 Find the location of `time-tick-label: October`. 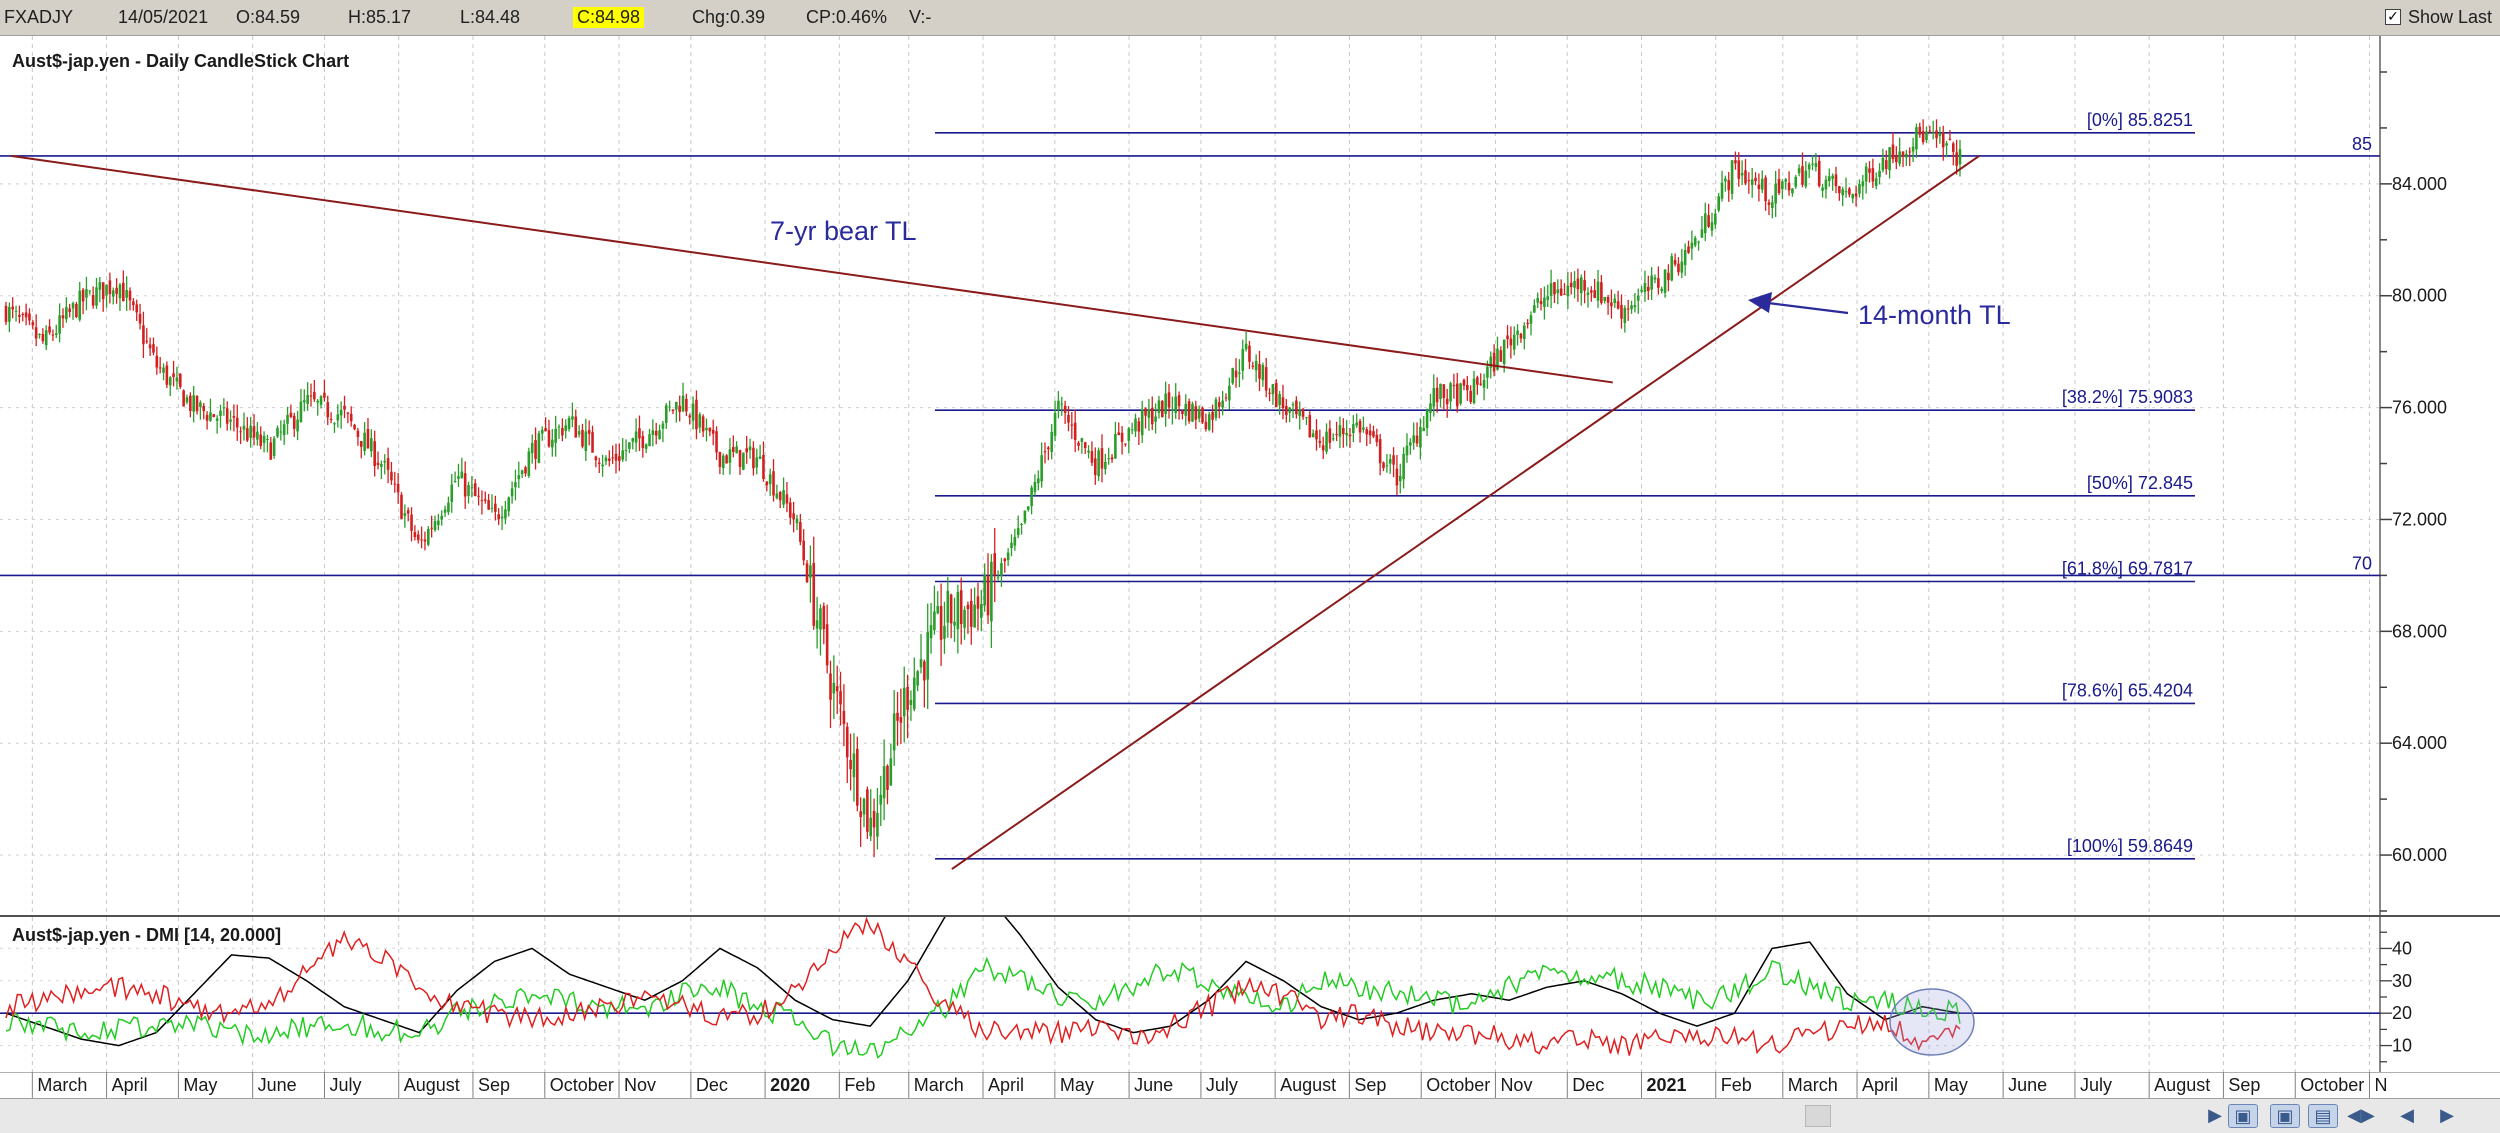

time-tick-label: October is located at coordinates (1458, 1085).